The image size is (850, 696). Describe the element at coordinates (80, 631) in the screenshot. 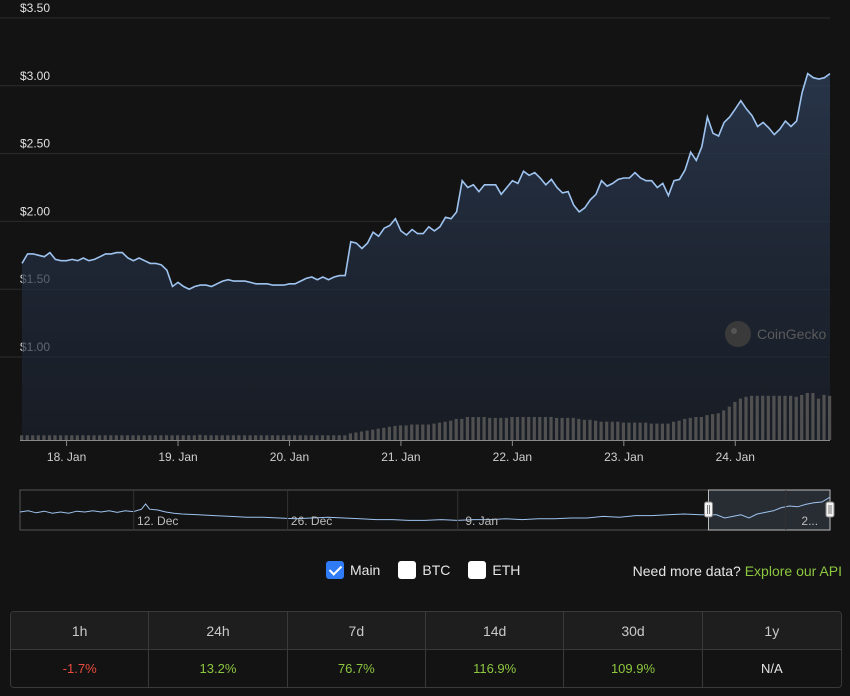

I see `perf-header-1h: 1h` at that location.